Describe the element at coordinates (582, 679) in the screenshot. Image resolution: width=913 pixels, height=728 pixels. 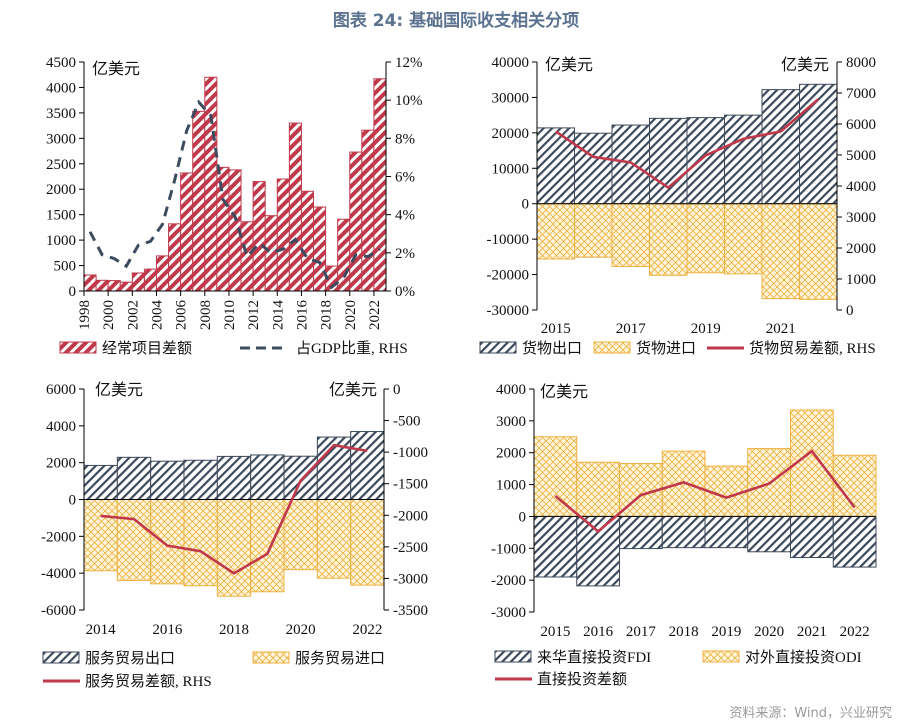
I see `legend-label: 直接投资差额` at that location.